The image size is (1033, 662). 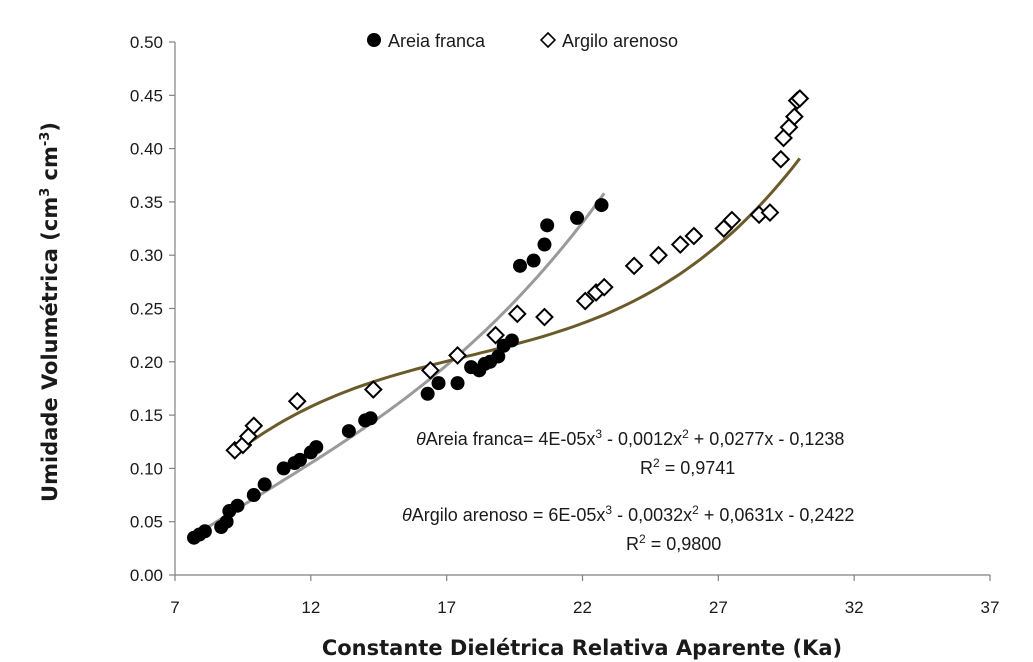 I want to click on x-tick-label: 17, so click(x=446, y=607).